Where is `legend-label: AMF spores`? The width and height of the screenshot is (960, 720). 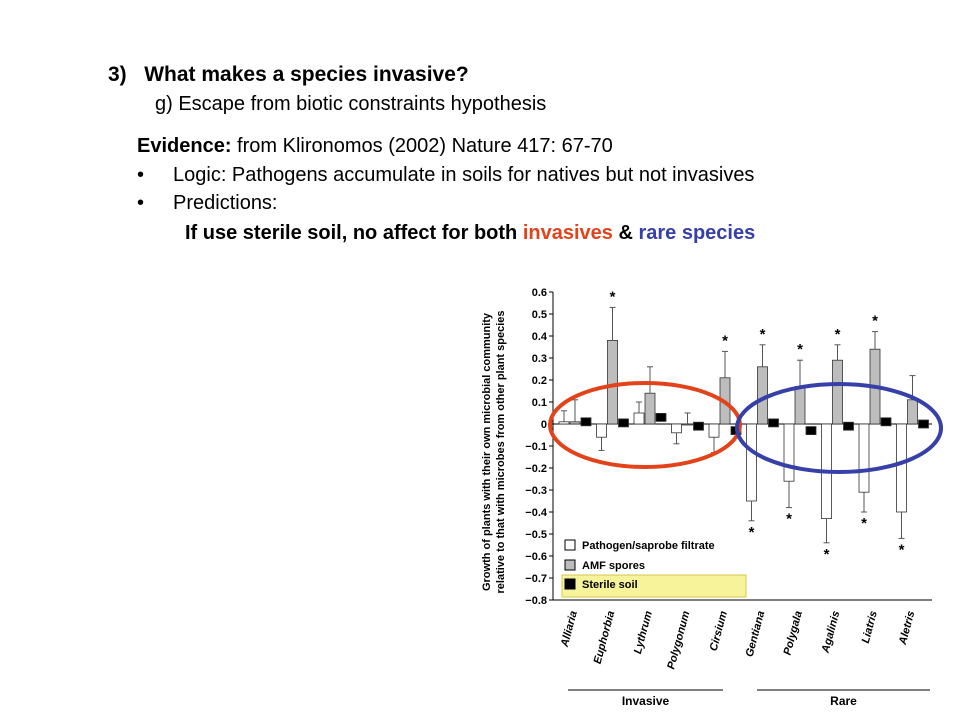
legend-label: AMF spores is located at coordinates (613, 566).